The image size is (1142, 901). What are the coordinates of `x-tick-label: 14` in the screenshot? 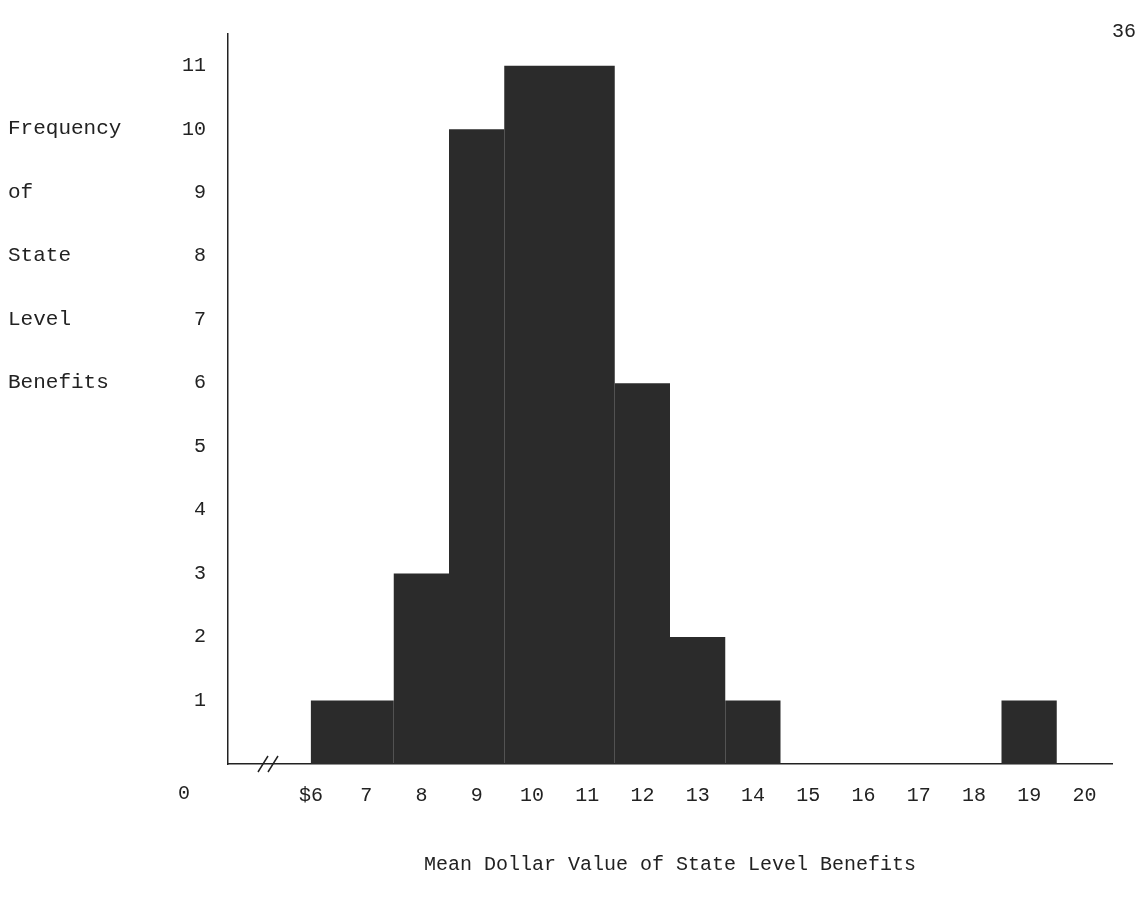 It's located at (752, 796).